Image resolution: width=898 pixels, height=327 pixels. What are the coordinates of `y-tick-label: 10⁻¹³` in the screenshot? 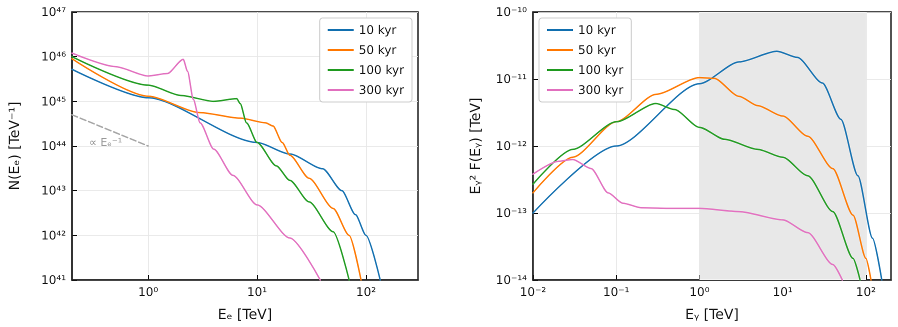 It's located at (512, 213).